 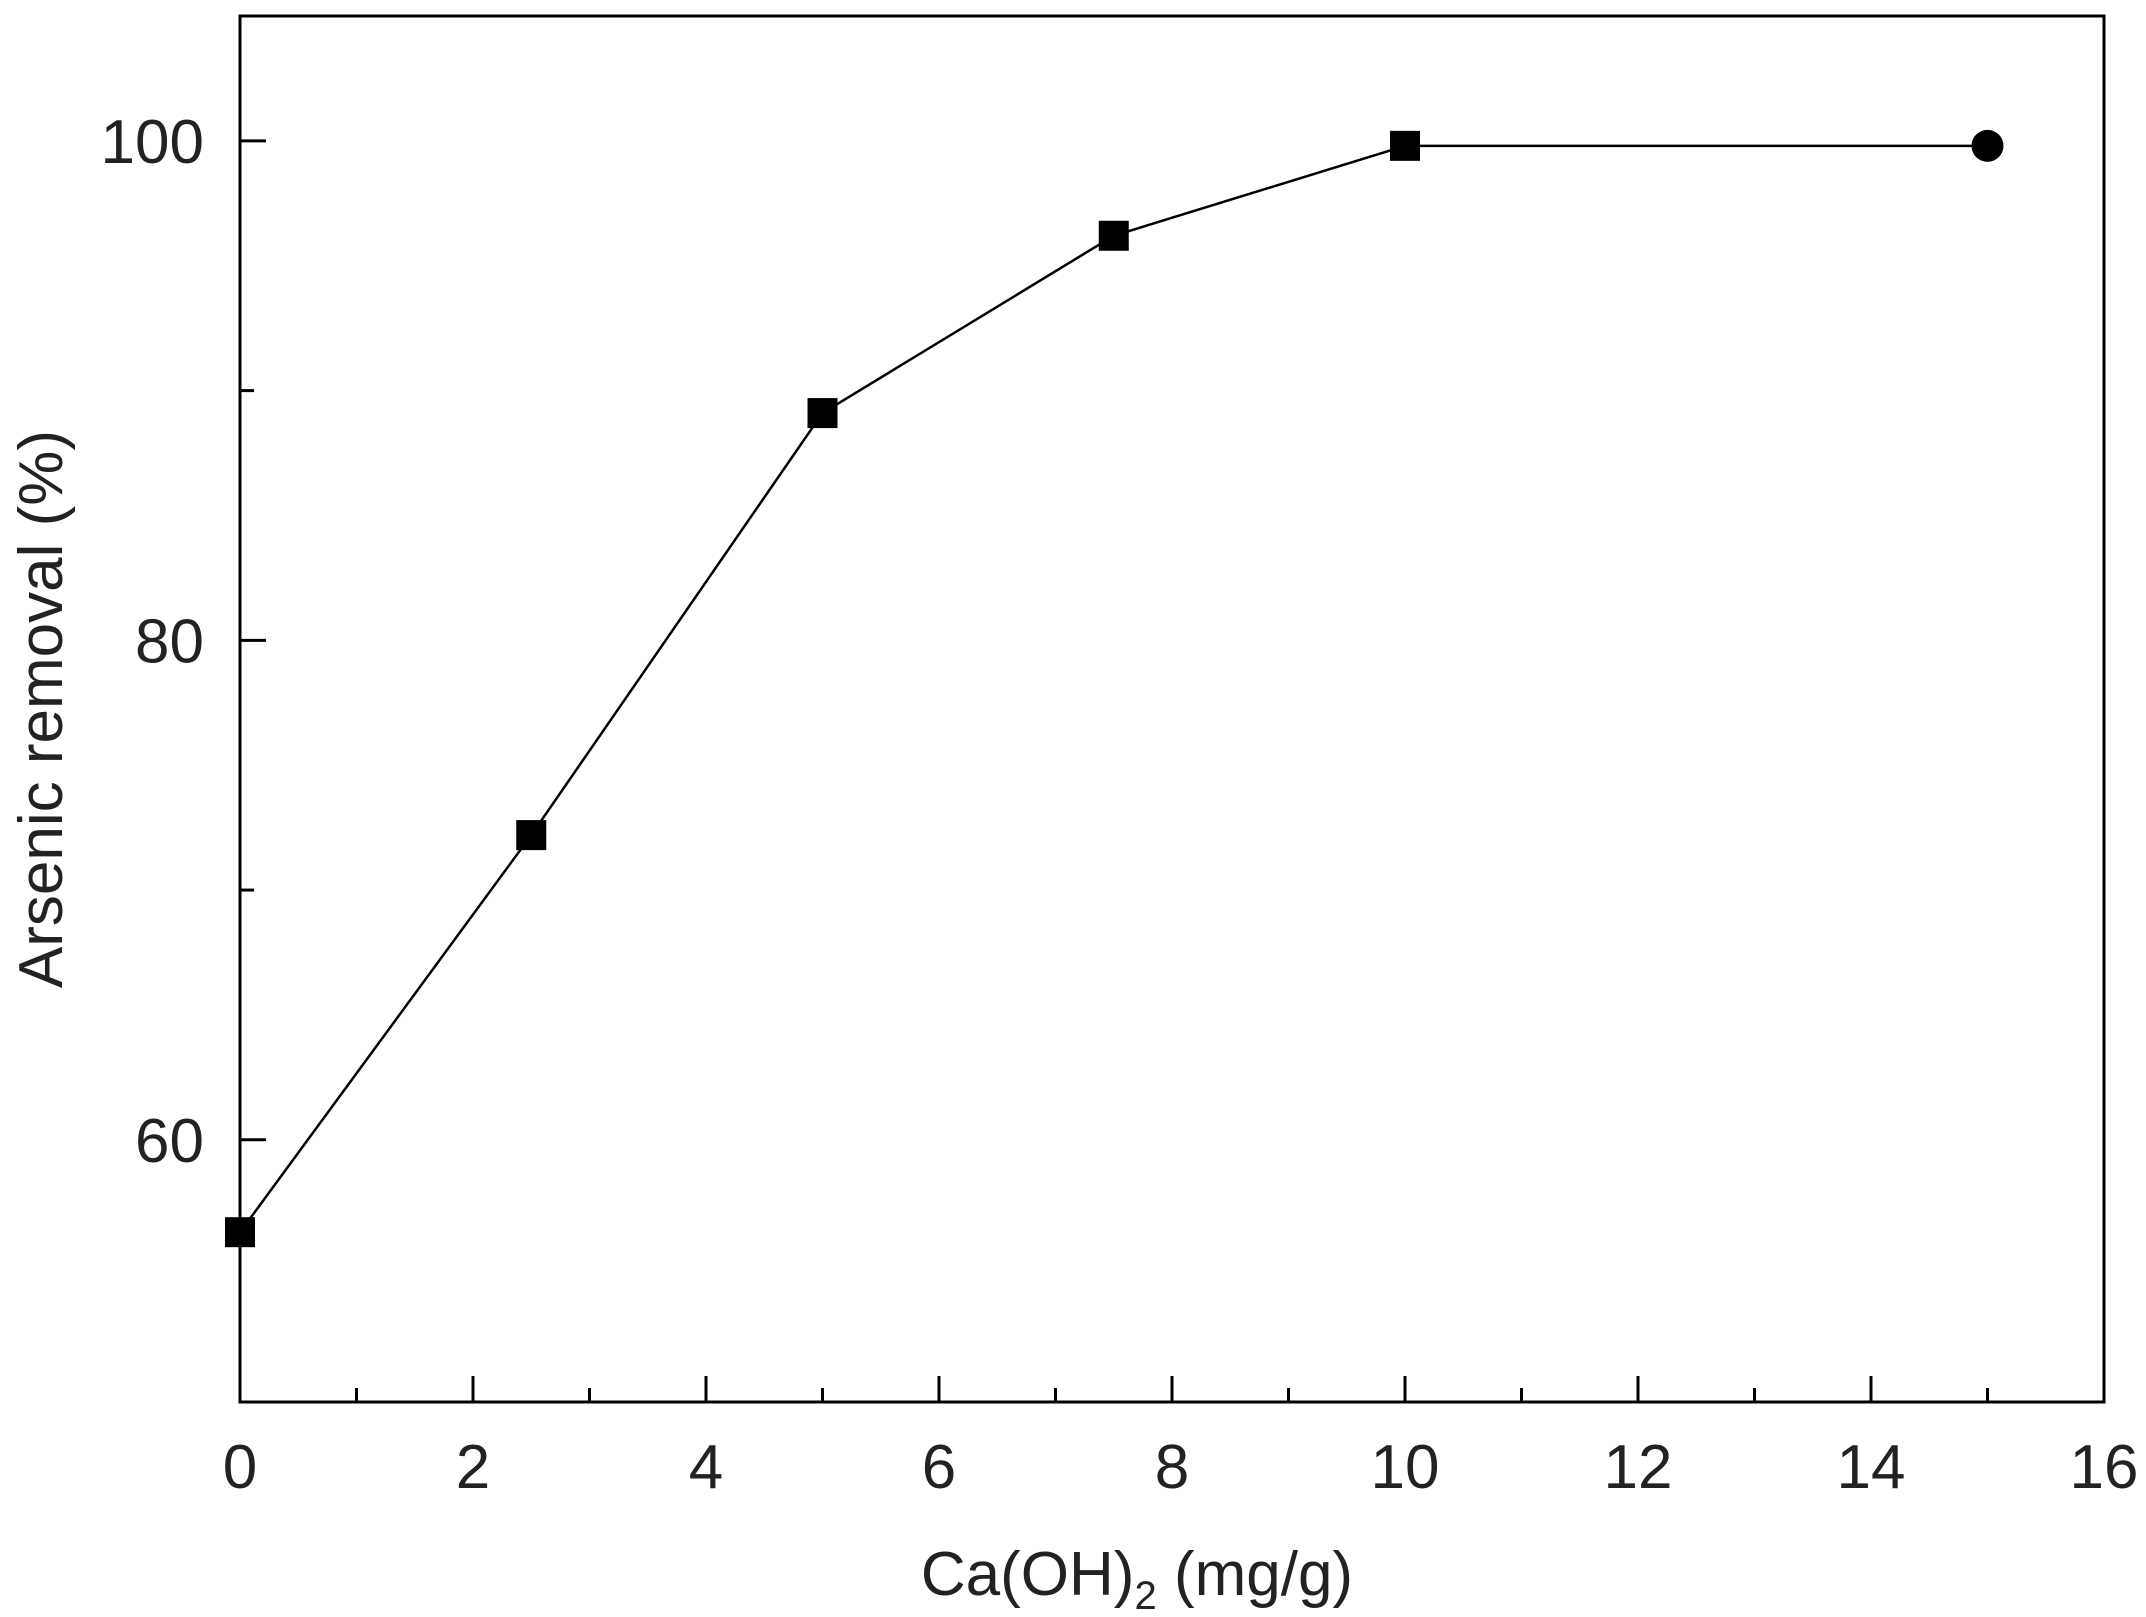 What do you see at coordinates (1405, 1467) in the screenshot?
I see `x-tick-label: 10` at bounding box center [1405, 1467].